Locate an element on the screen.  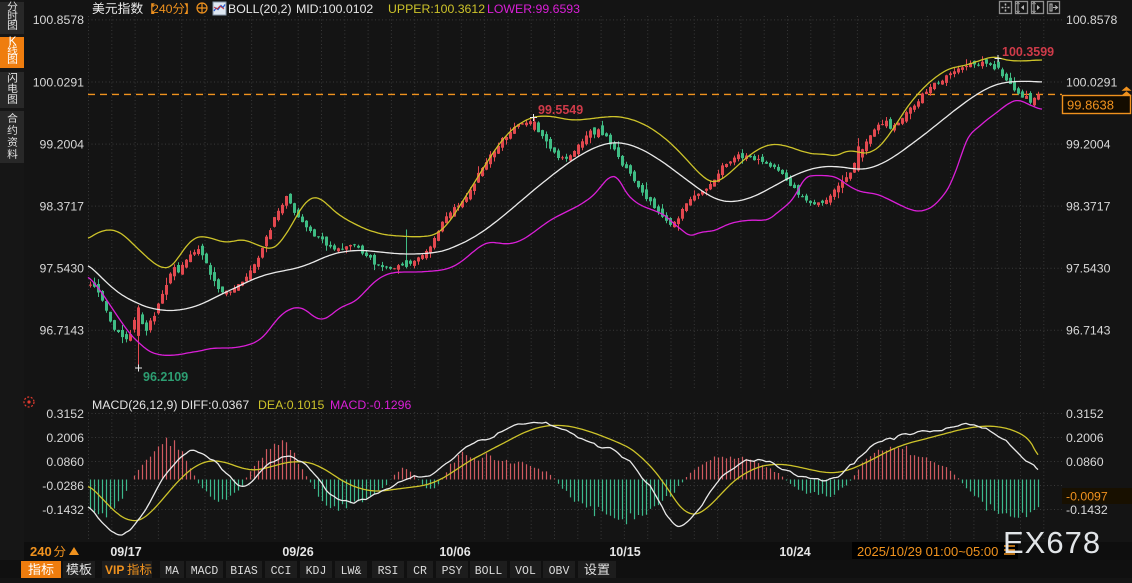
svg-text: 96.2109 is located at coordinates (165, 377).